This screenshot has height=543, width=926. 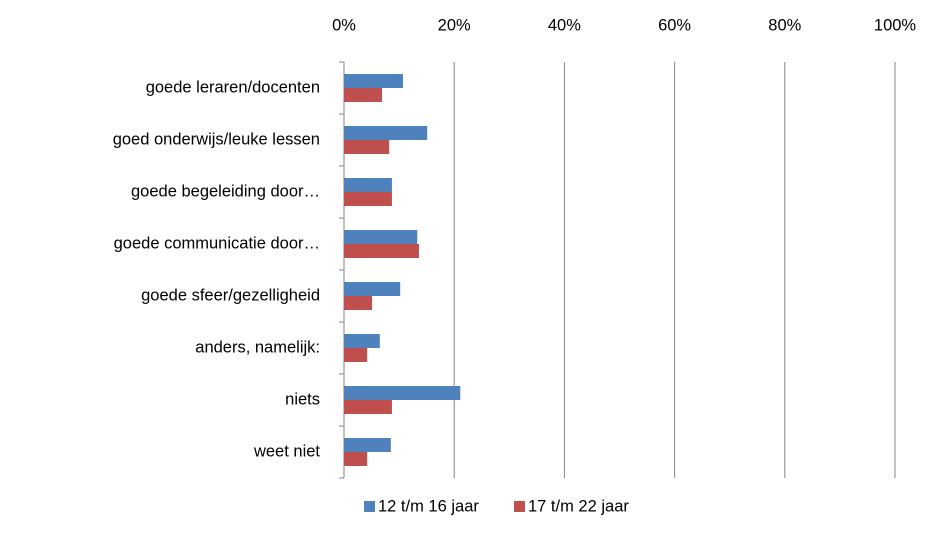 I want to click on x-tick-label: 0%, so click(x=344, y=25).